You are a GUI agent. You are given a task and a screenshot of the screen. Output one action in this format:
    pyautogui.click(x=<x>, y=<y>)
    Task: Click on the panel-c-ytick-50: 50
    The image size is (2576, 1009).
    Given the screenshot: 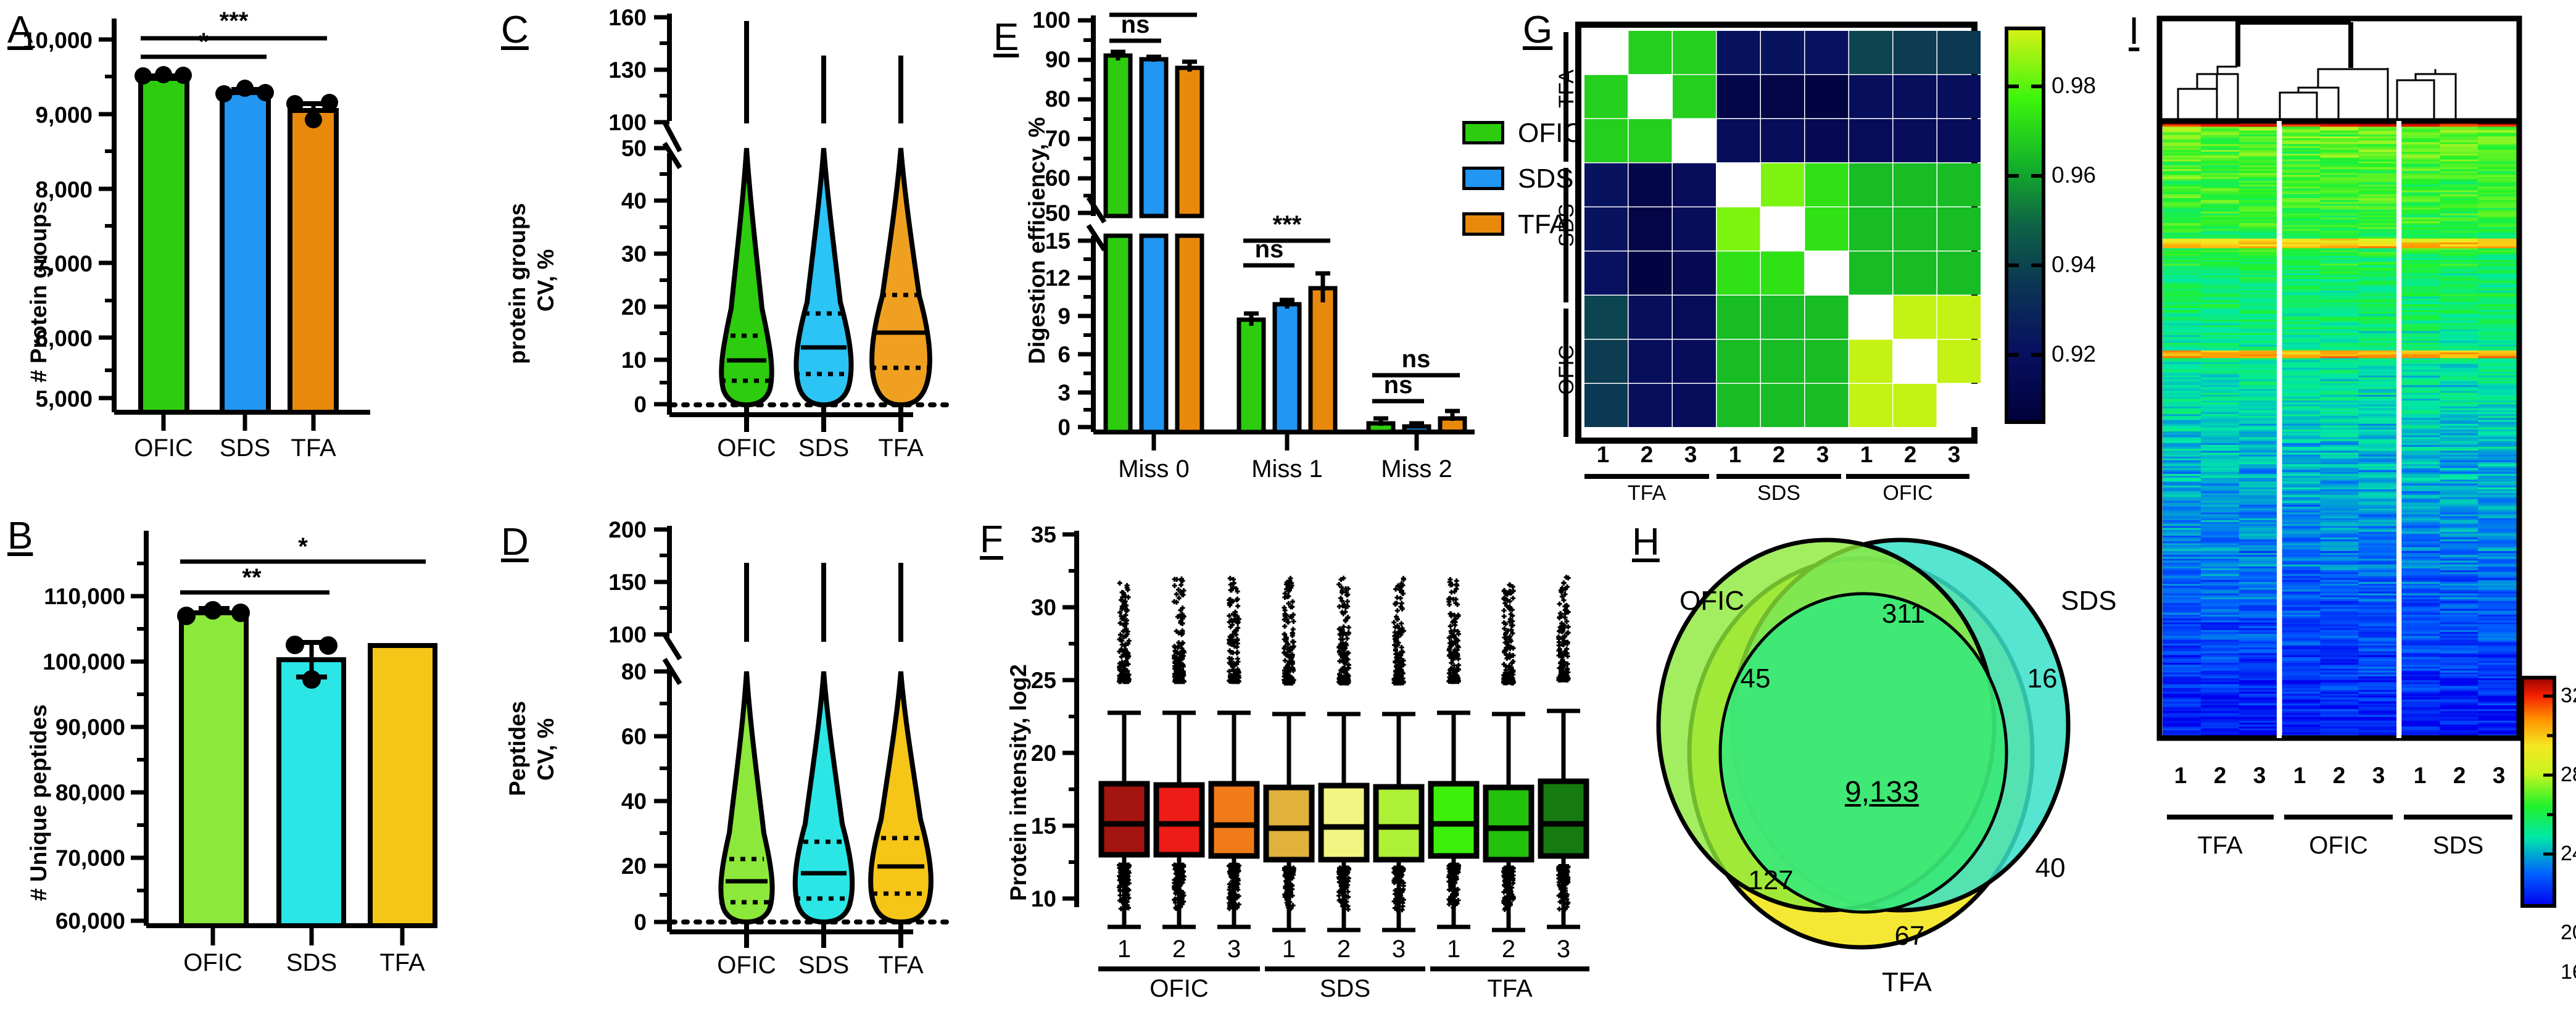 What is the action you would take?
    pyautogui.click(x=634, y=148)
    